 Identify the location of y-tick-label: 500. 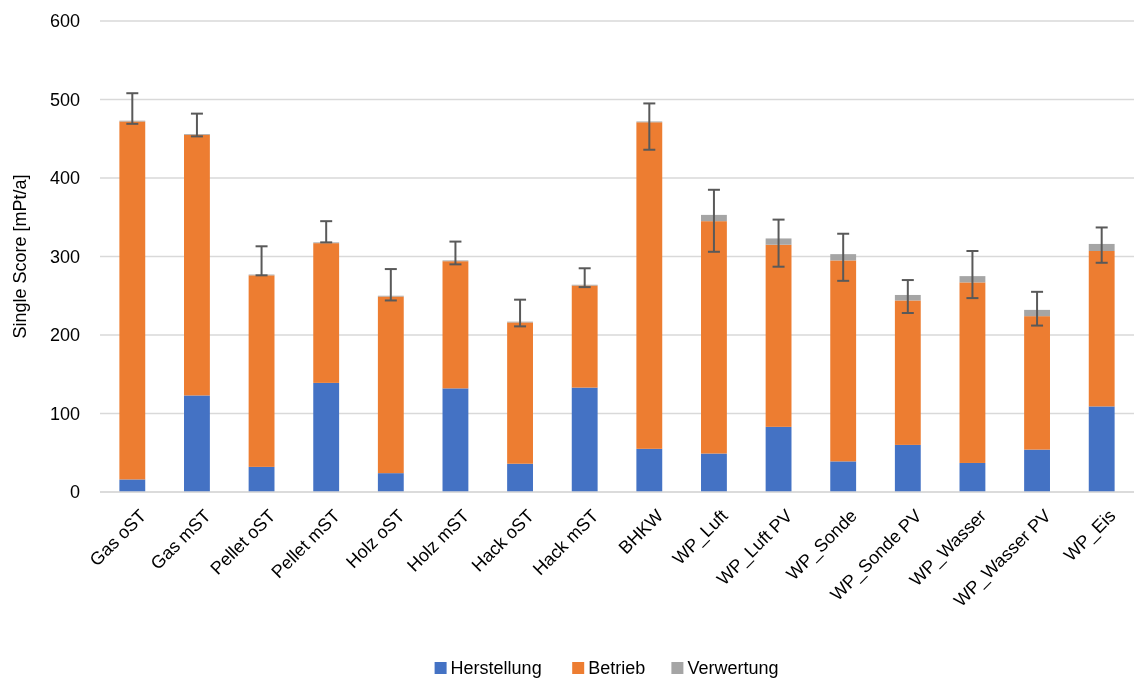
(64, 99).